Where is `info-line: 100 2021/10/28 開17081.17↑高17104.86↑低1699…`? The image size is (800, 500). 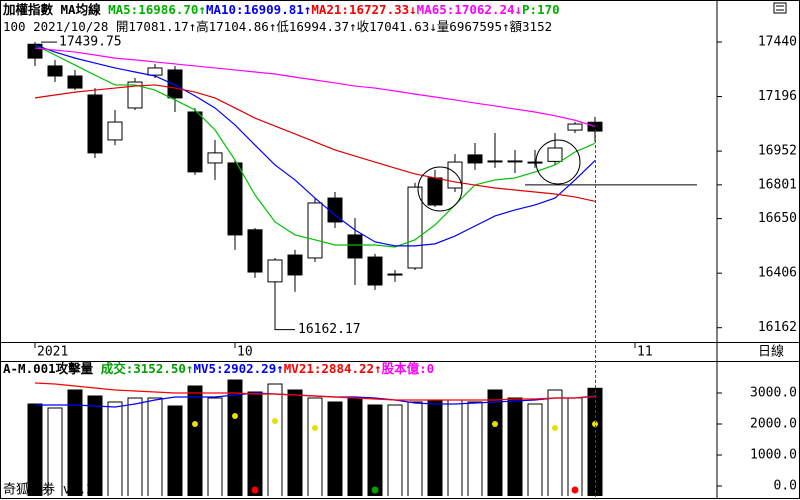
info-line: 100 2021/10/28 開17081.17↑高17104.86↑低1699… is located at coordinates (278, 26).